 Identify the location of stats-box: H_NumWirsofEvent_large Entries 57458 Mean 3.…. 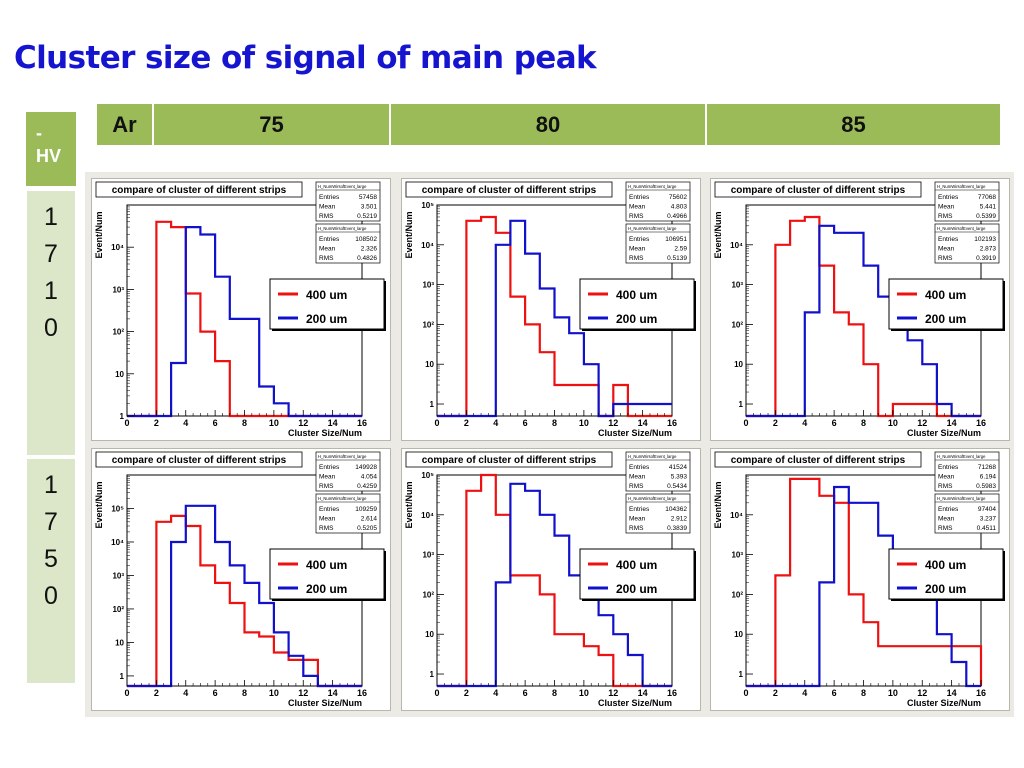
(348, 201).